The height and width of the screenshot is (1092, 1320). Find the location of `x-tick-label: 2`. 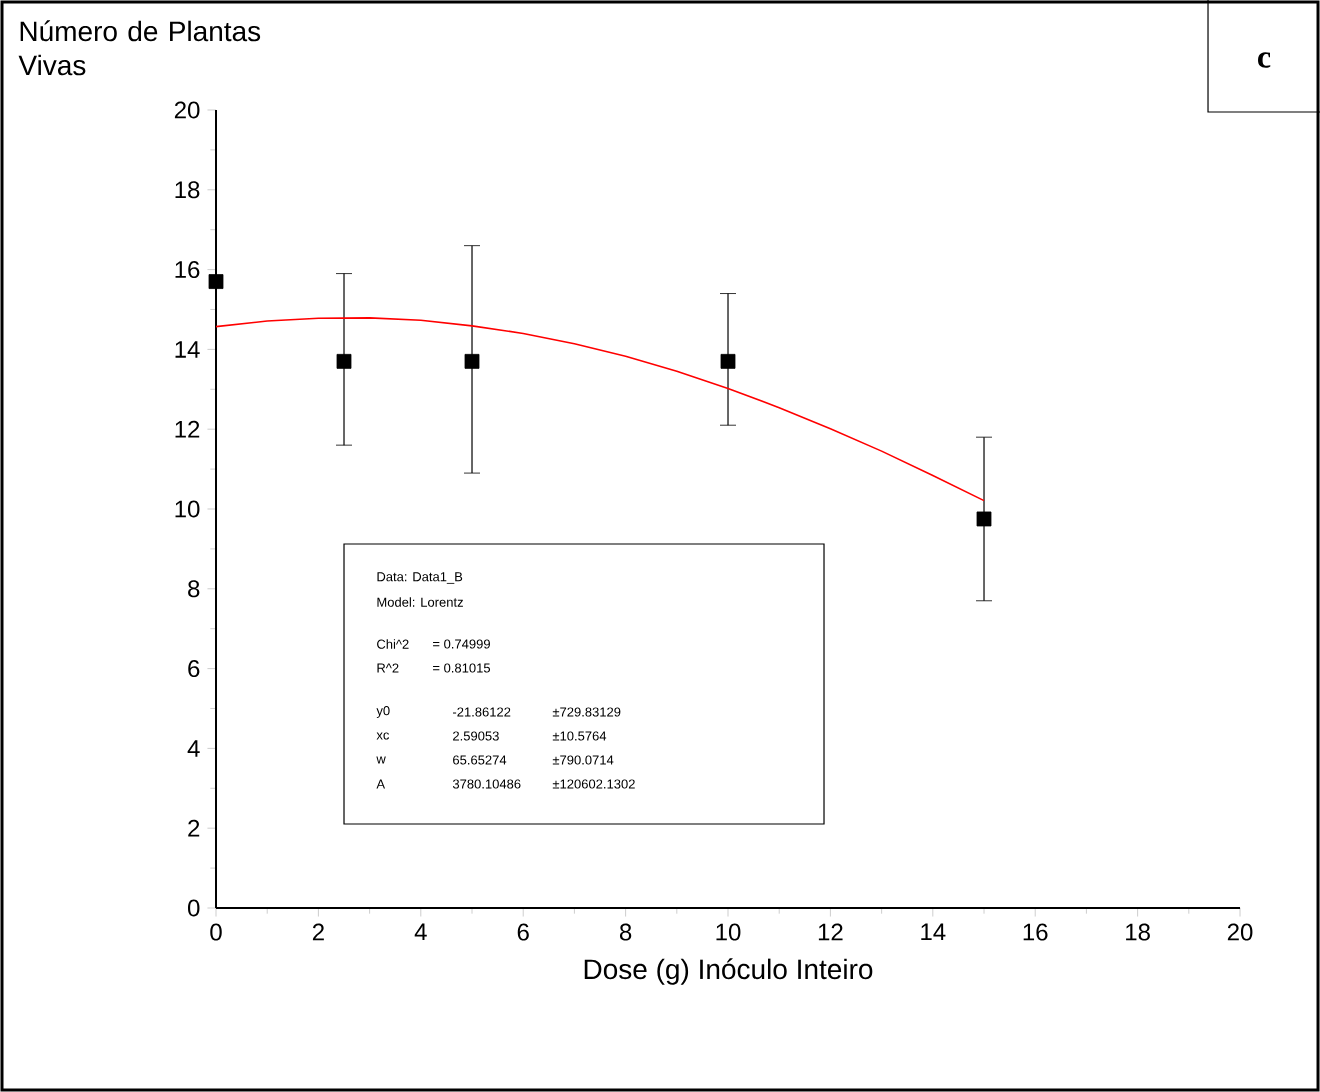

x-tick-label: 2 is located at coordinates (318, 932).